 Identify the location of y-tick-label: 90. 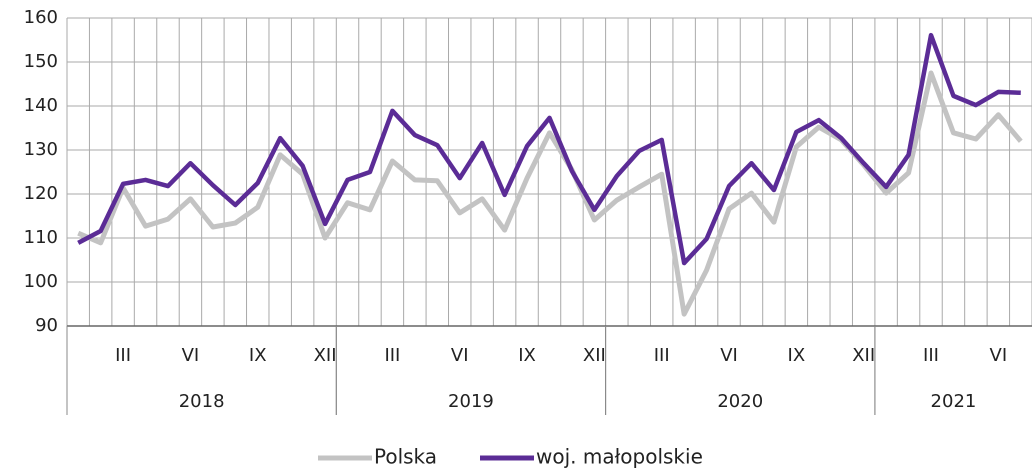
(46, 325).